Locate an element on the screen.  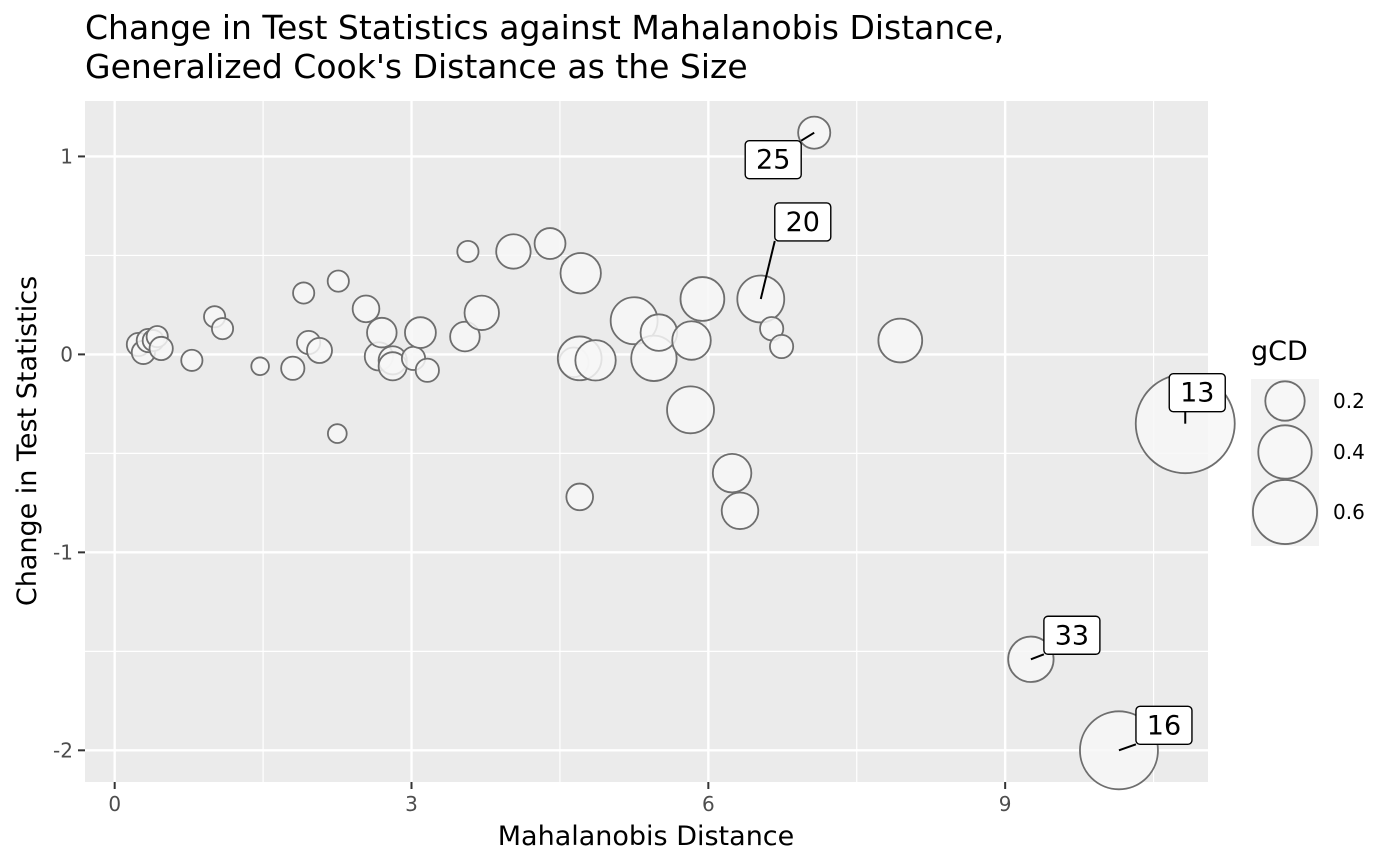
legend-label: 0.2 is located at coordinates (1349, 401).